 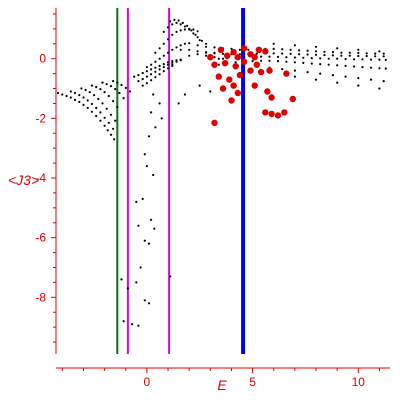 What do you see at coordinates (222, 385) in the screenshot?
I see `x-axis-title: E` at bounding box center [222, 385].